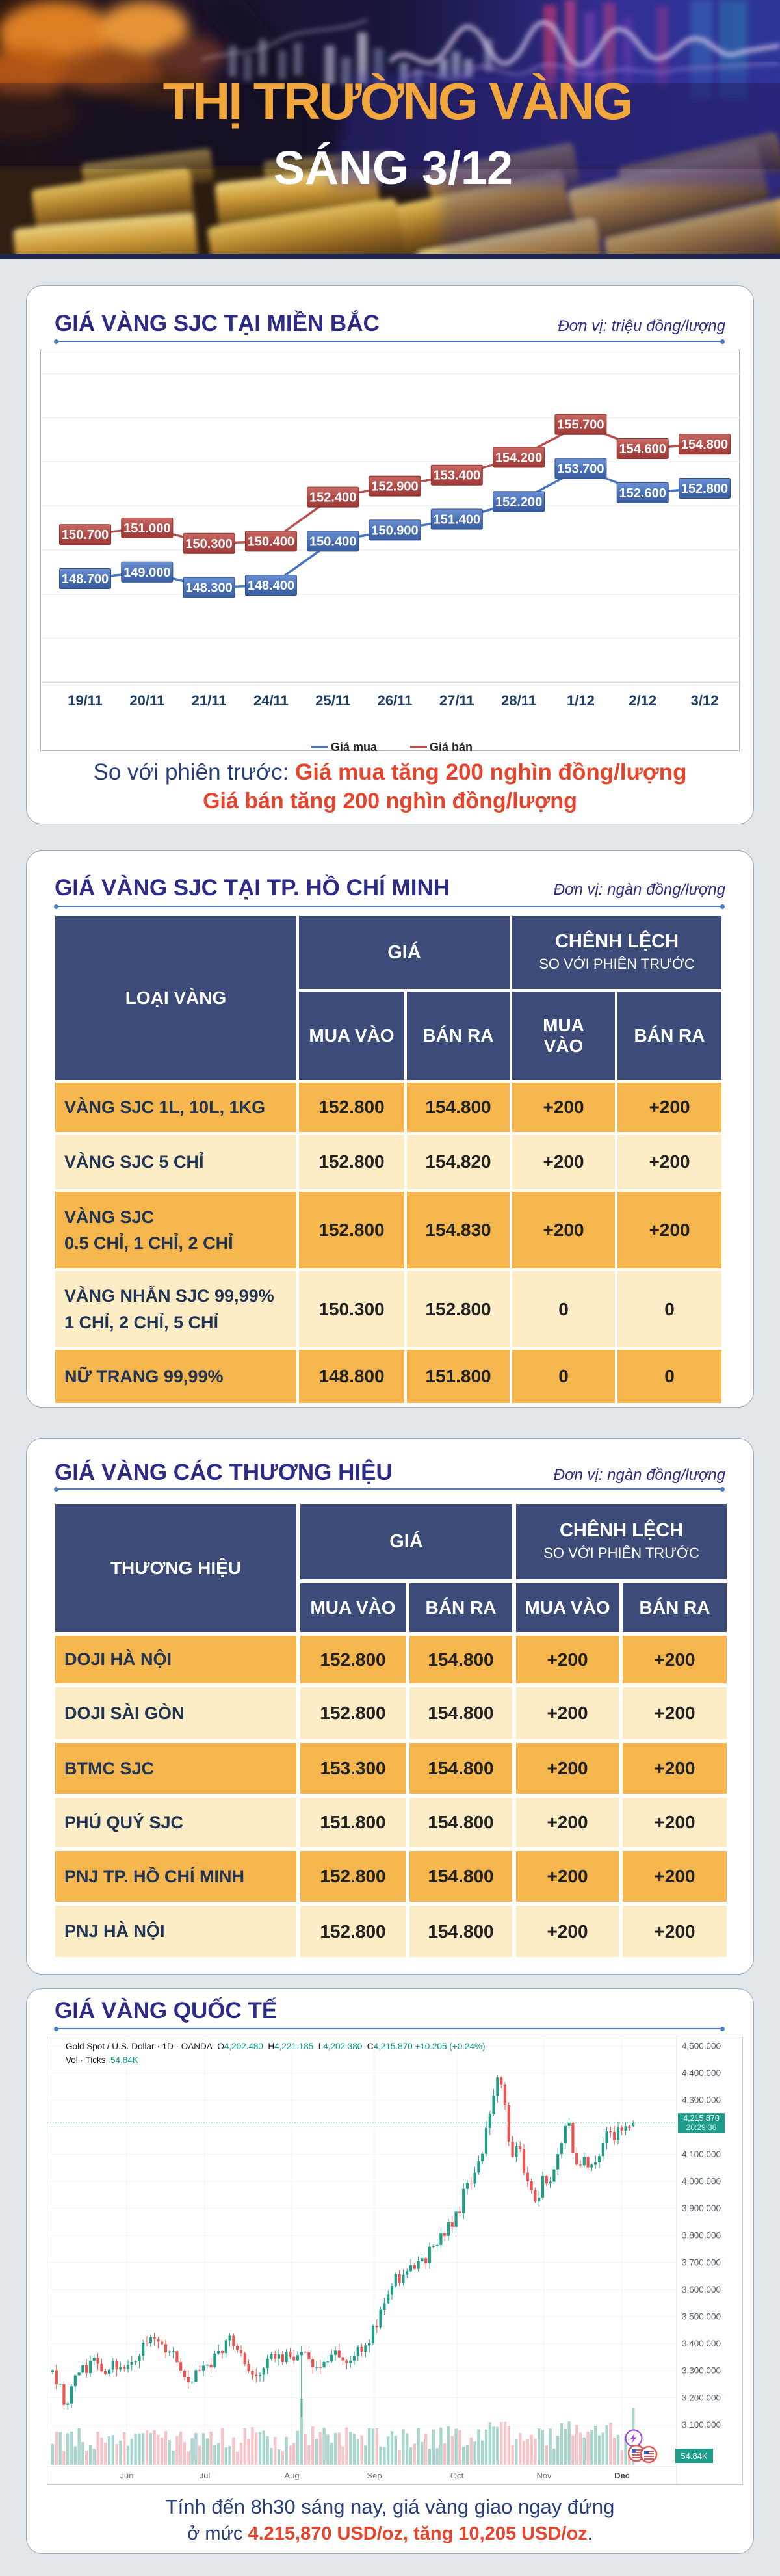 This screenshot has width=780, height=2576. Describe the element at coordinates (394, 487) in the screenshot. I see `svg-text: 152.900` at that location.